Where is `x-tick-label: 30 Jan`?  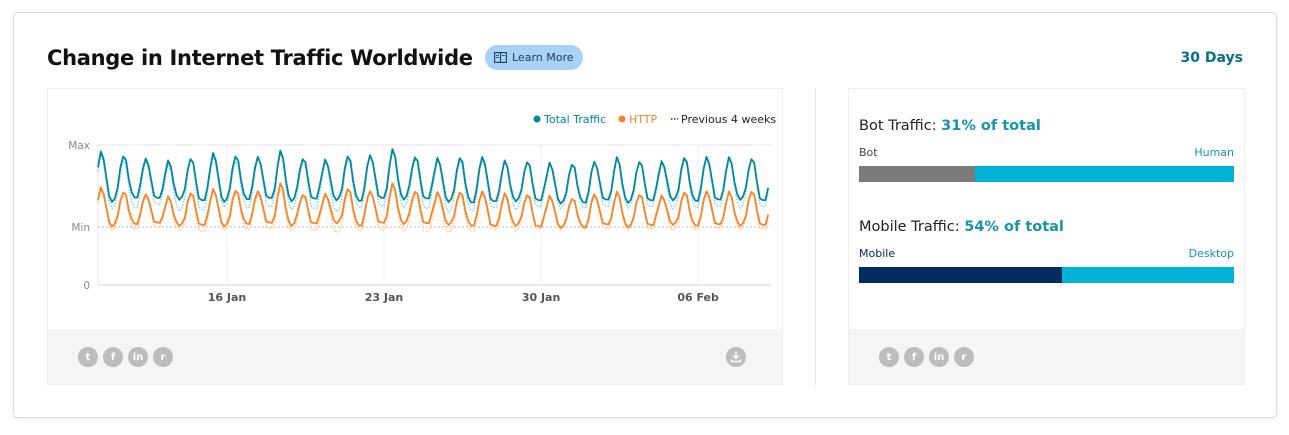
x-tick-label: 30 Jan is located at coordinates (541, 297).